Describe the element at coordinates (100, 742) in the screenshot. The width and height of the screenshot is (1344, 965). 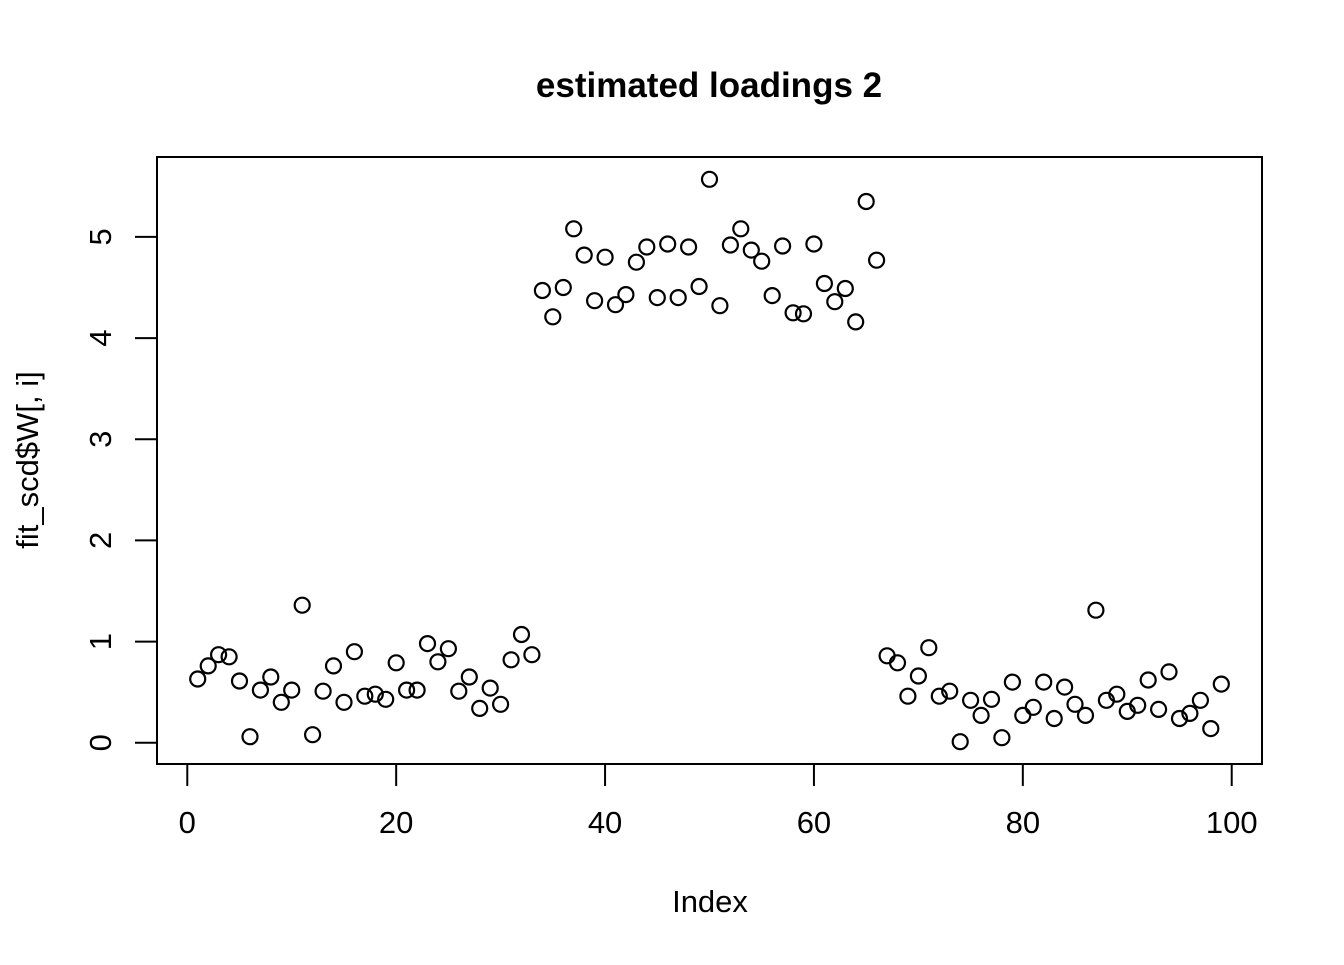
I see `y-tick-label: 0` at that location.